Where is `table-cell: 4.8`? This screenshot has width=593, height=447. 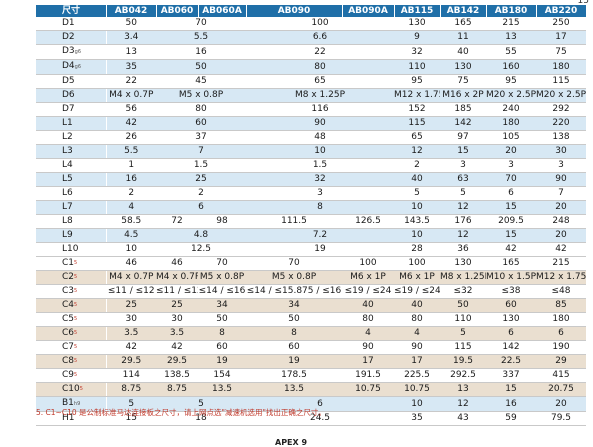
table-cell: 4.8 is located at coordinates (201, 235).